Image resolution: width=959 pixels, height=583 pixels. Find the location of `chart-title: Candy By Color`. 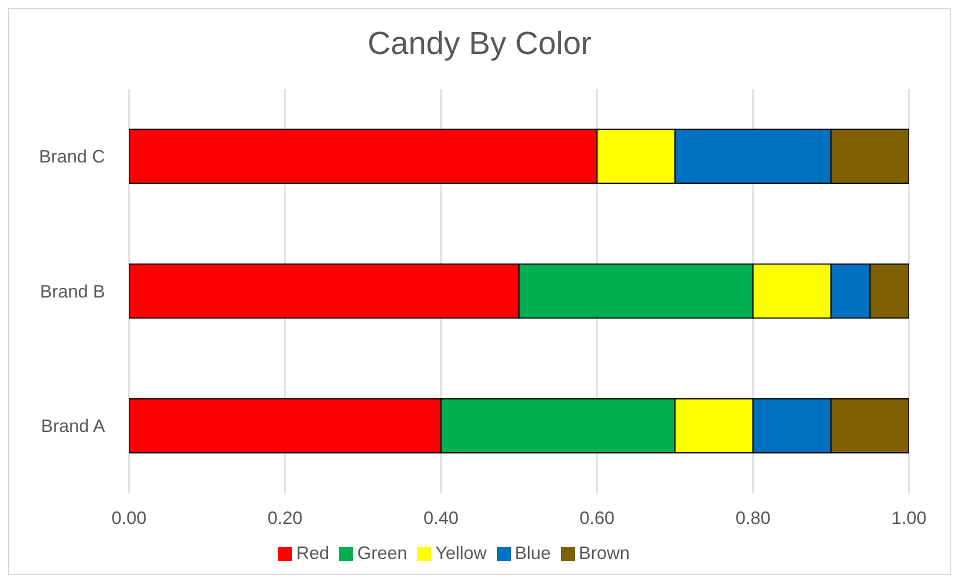

chart-title: Candy By Color is located at coordinates (479, 43).